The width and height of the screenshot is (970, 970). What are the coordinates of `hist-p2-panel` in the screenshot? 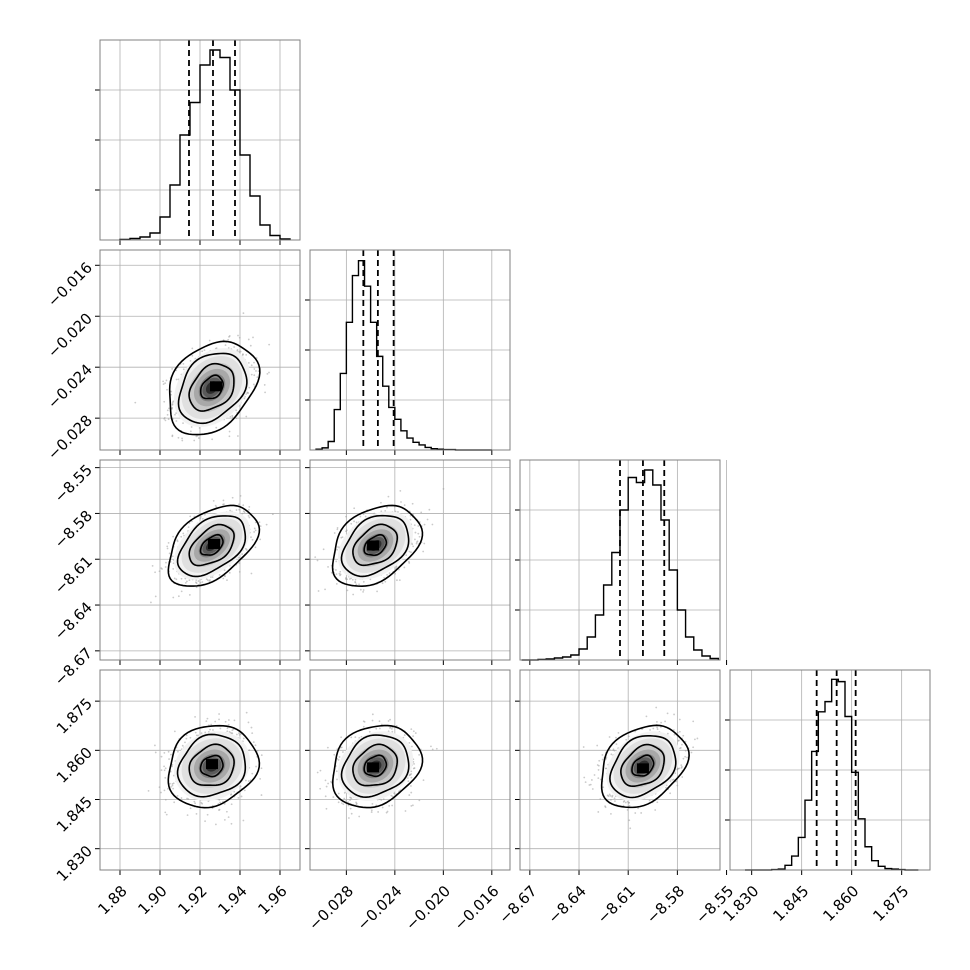 It's located at (408, 352).